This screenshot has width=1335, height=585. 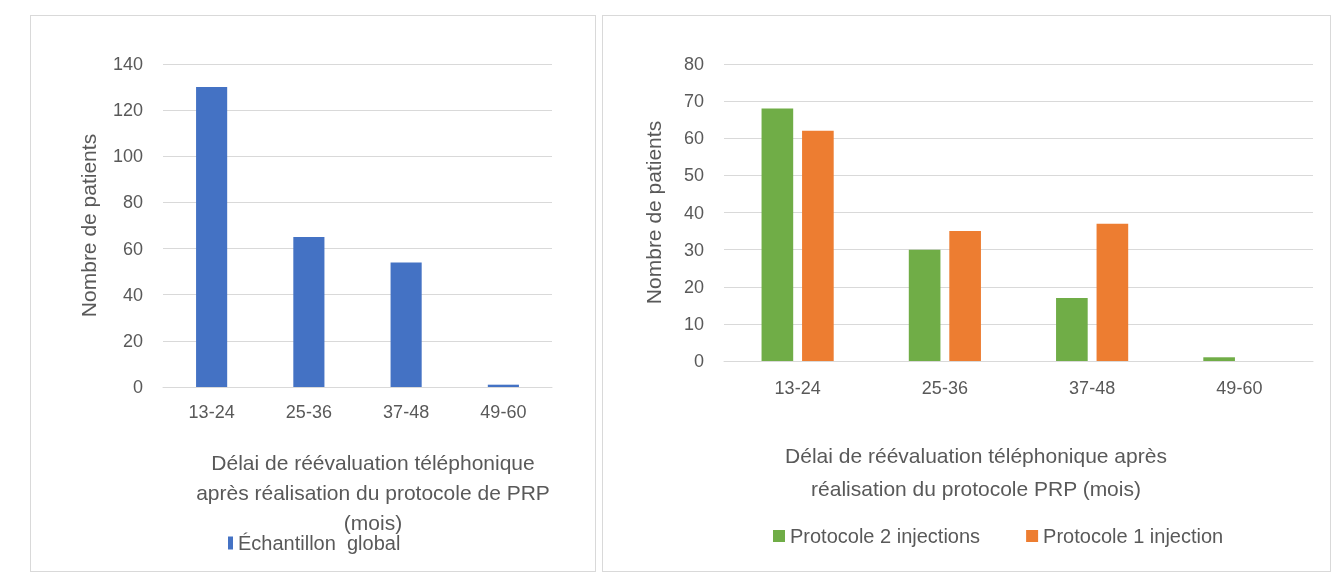 I want to click on y-tick-label: 50, so click(x=693, y=175).